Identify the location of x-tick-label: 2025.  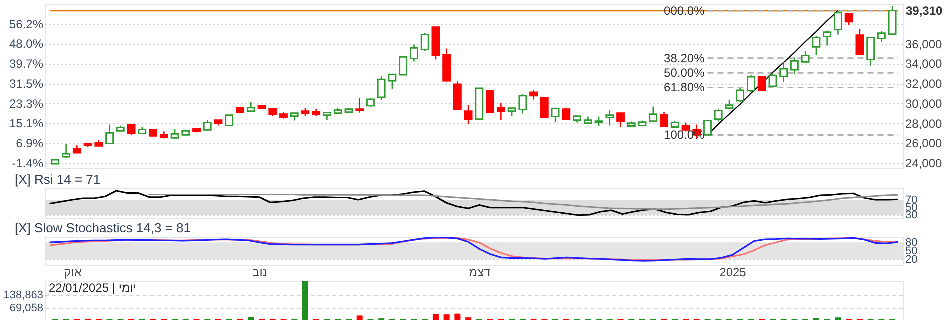
(733, 273).